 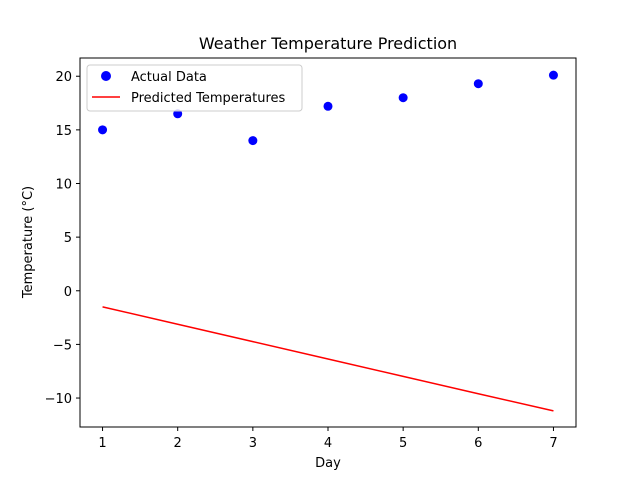 I want to click on legend-label-predicted-temperatures: Predicted Temperatures, so click(x=208, y=98).